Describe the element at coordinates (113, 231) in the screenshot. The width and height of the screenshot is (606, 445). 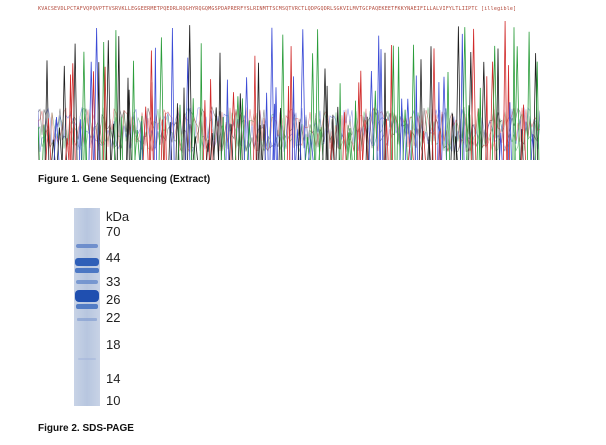
I see `ladder-marker: 70` at that location.